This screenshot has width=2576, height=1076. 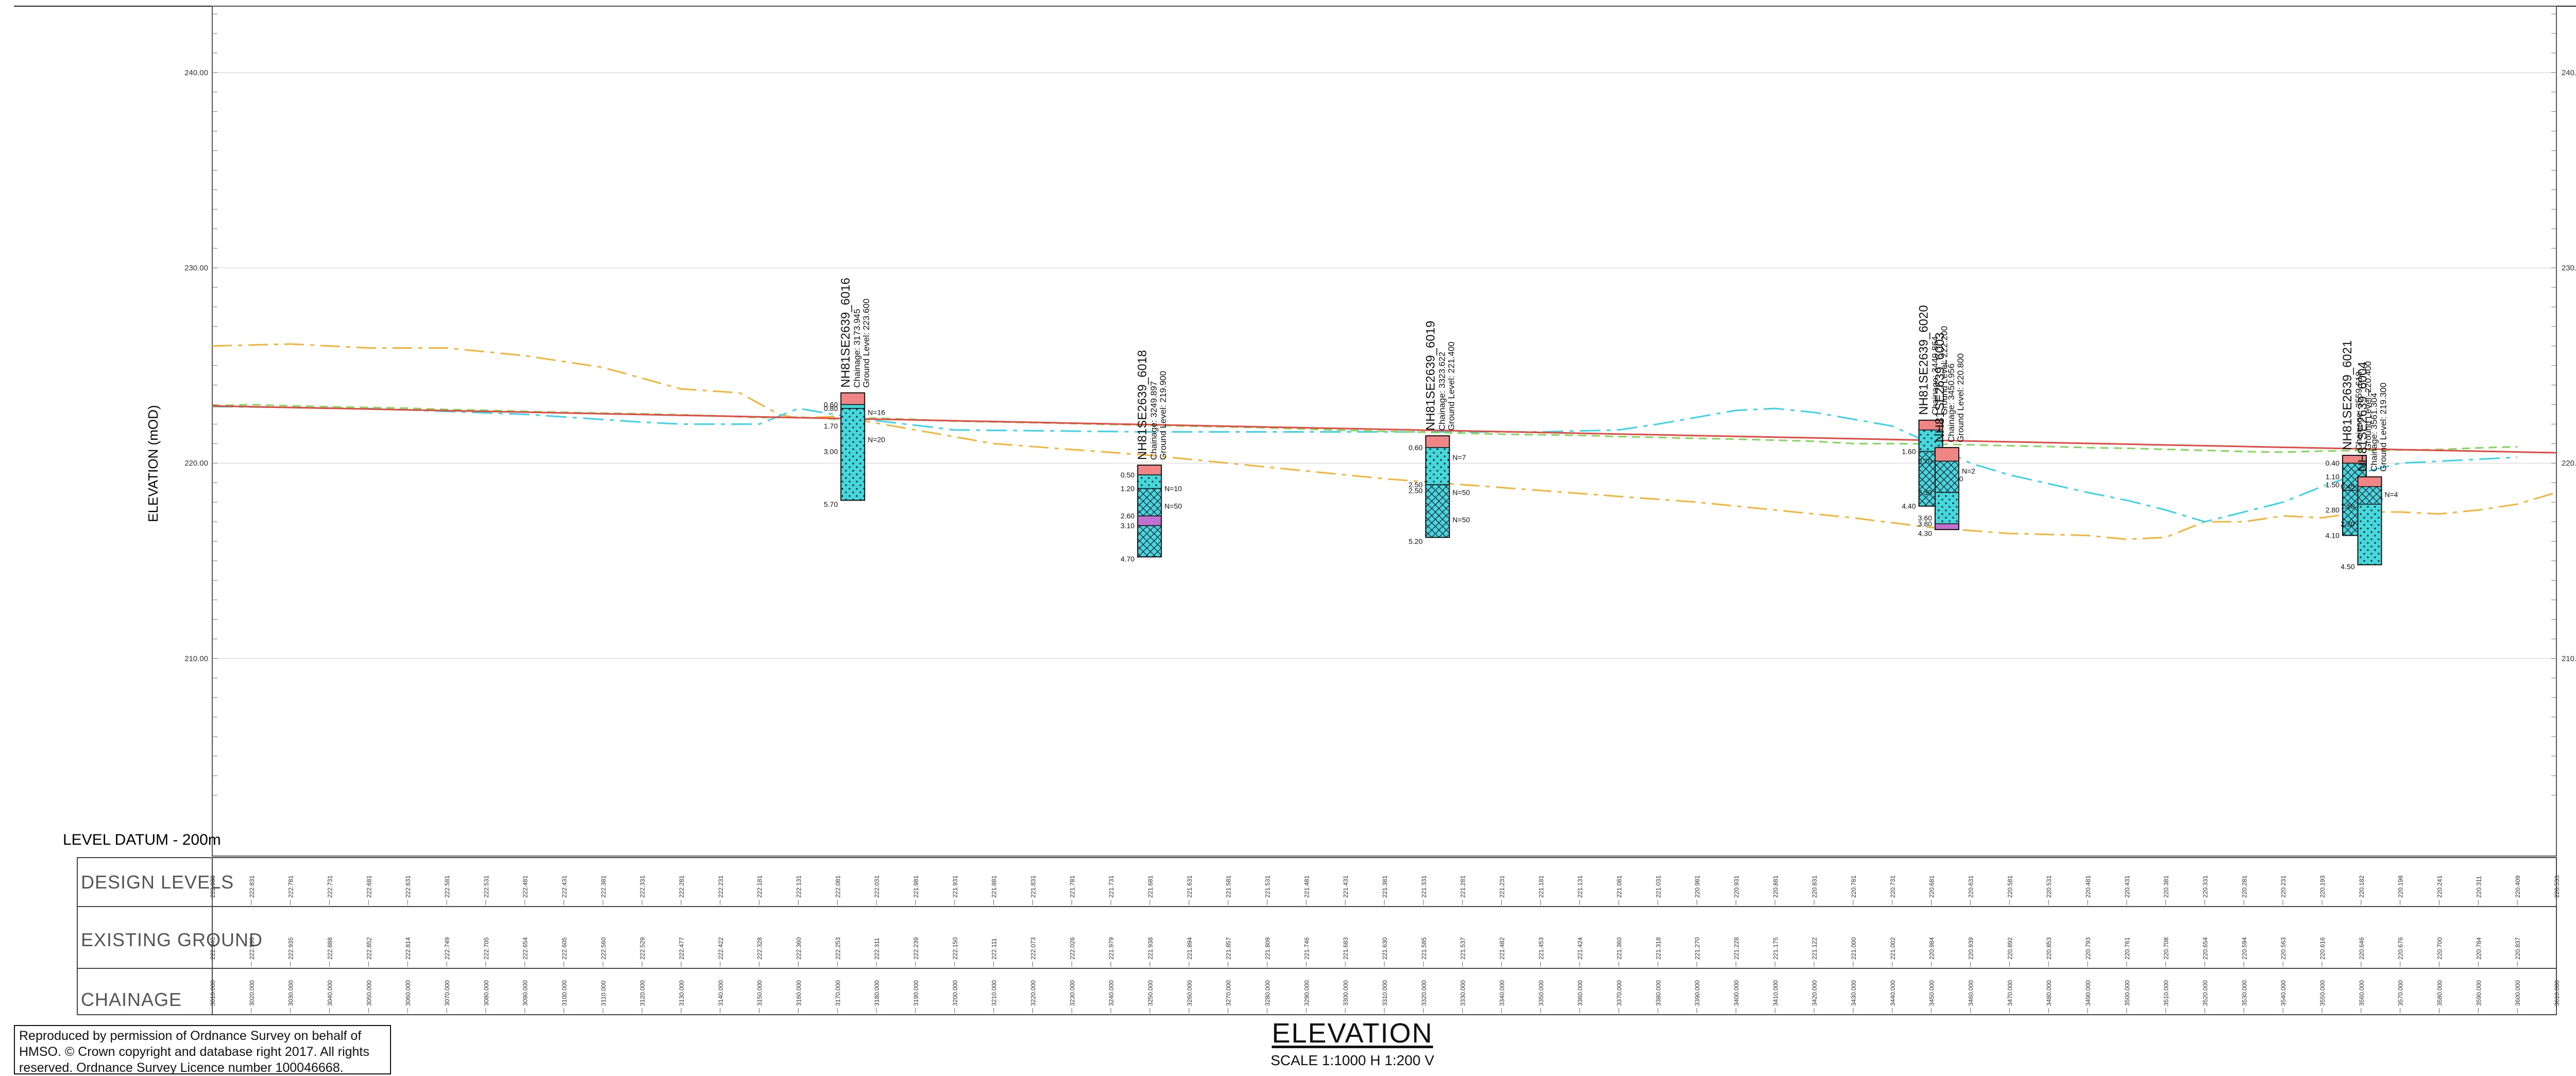 I want to click on chainage-cell: 3110.000, so click(x=603, y=993).